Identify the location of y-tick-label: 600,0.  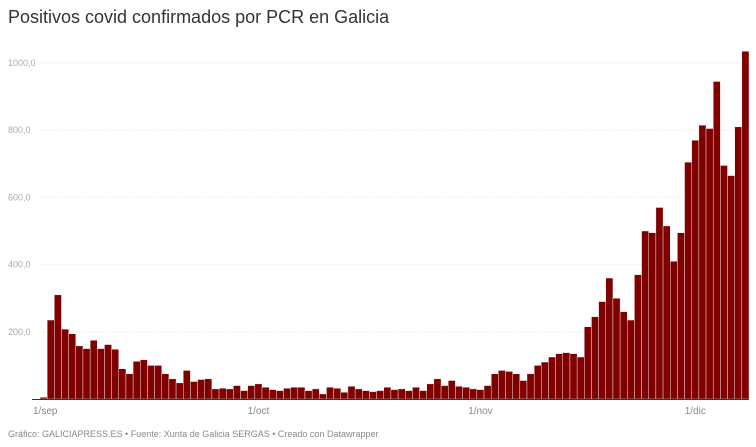
(19, 197).